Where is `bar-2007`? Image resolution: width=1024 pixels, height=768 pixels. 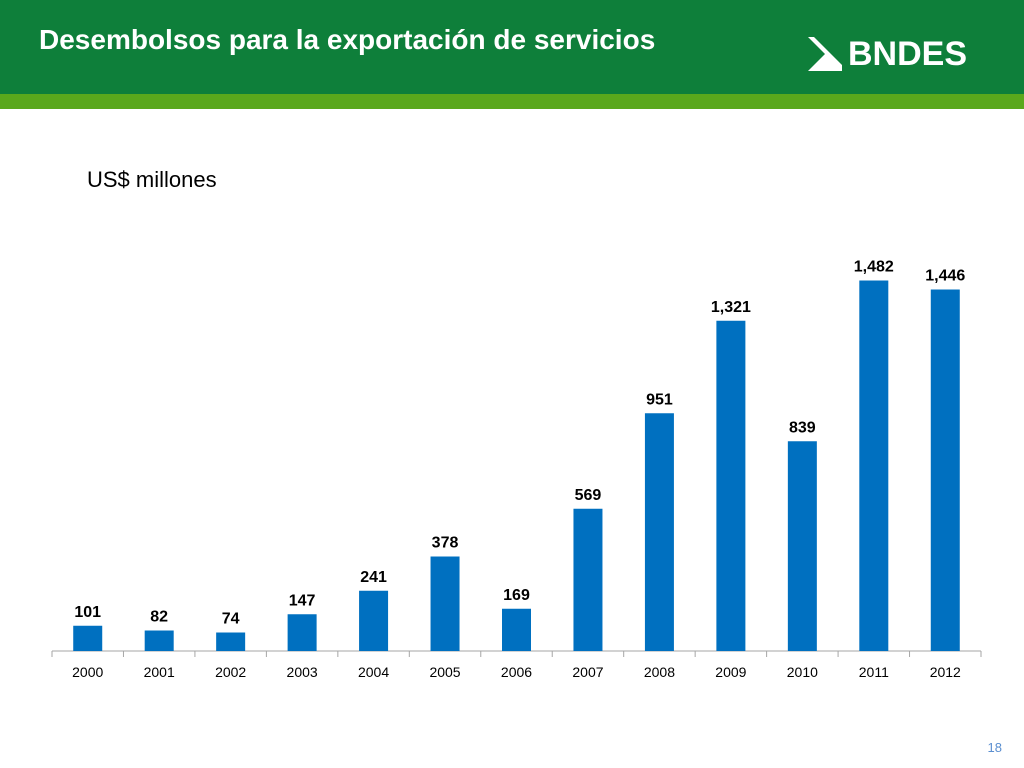
bar-2007 is located at coordinates (588, 579).